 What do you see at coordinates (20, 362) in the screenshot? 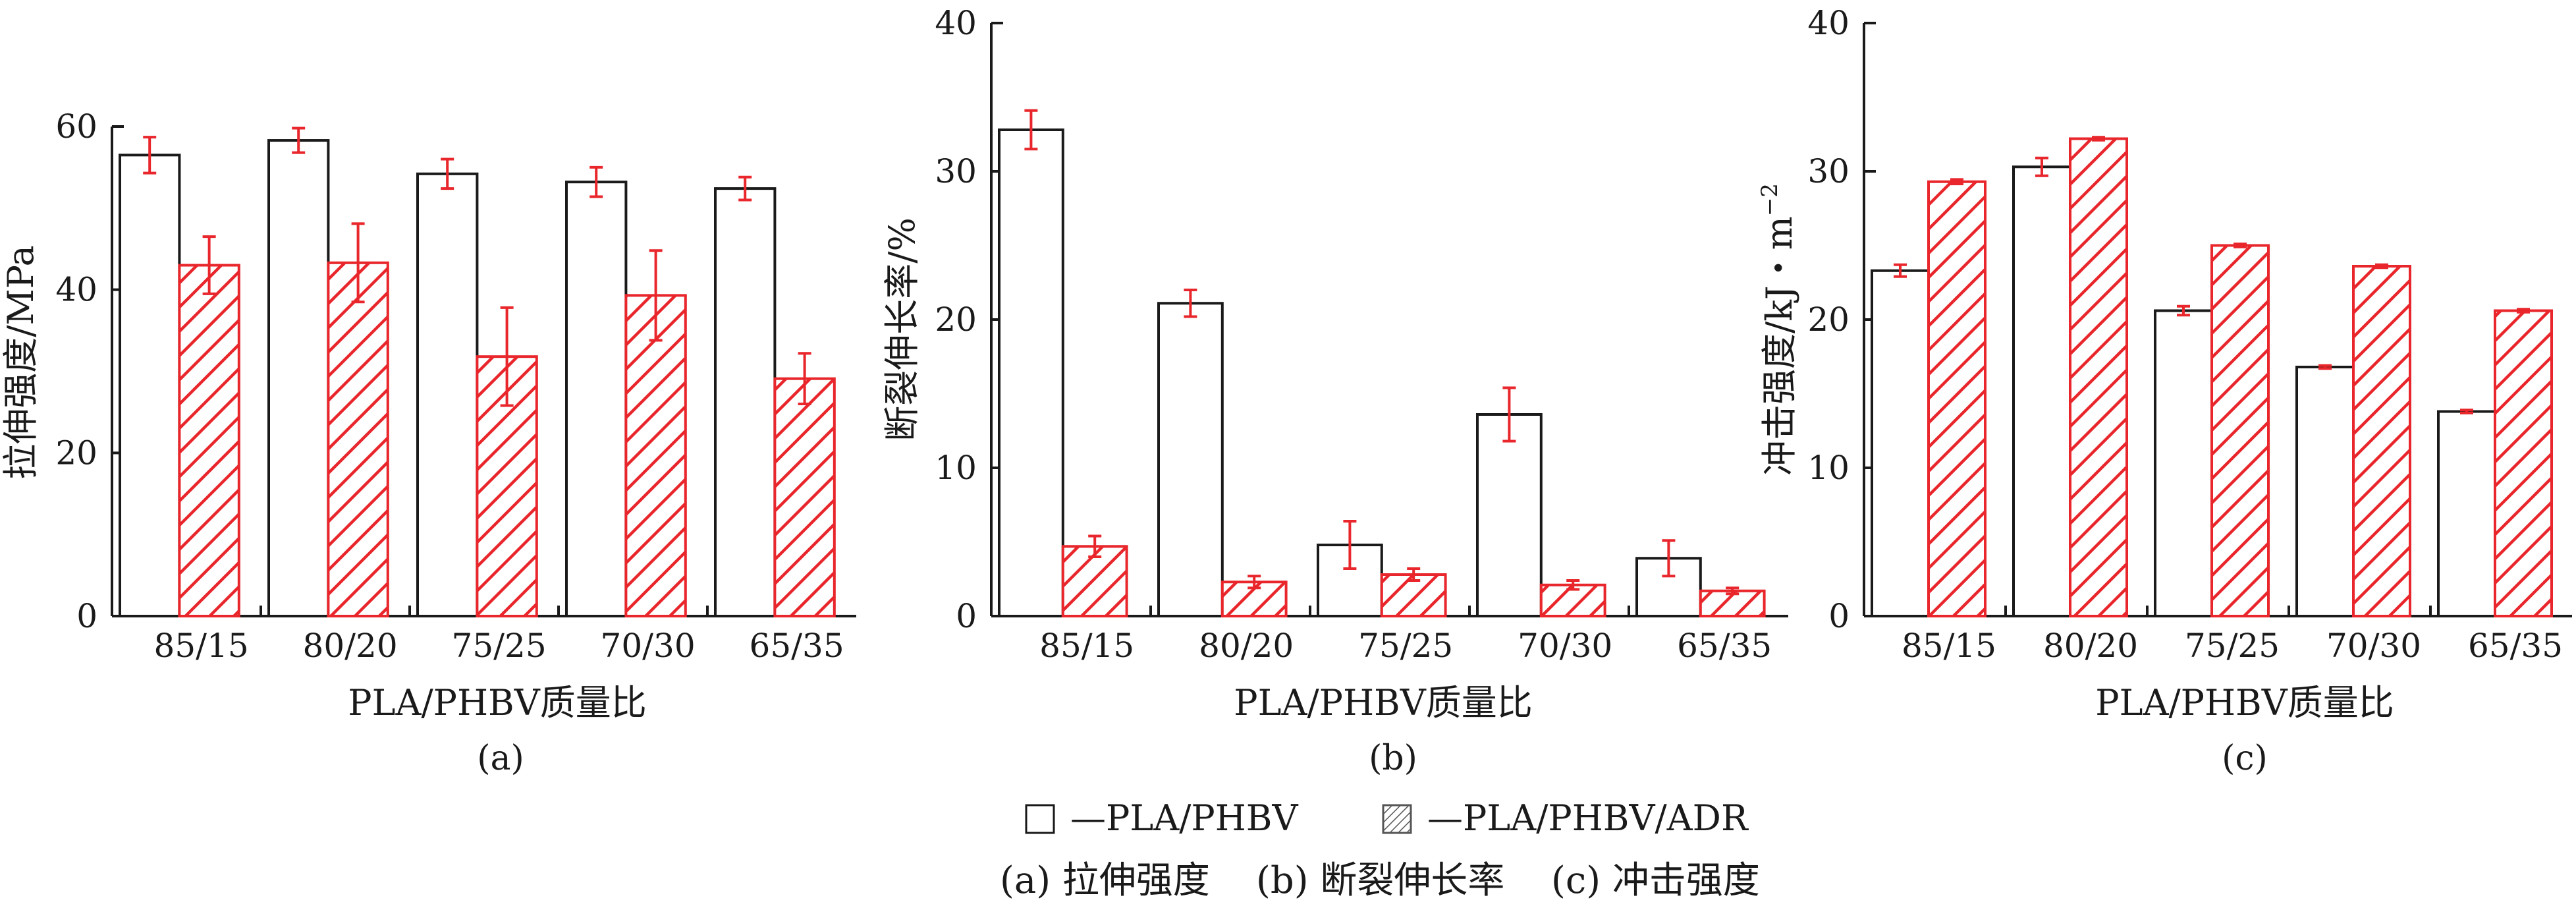
I see `y-axis-title: 拉伸强度/MPa` at bounding box center [20, 362].